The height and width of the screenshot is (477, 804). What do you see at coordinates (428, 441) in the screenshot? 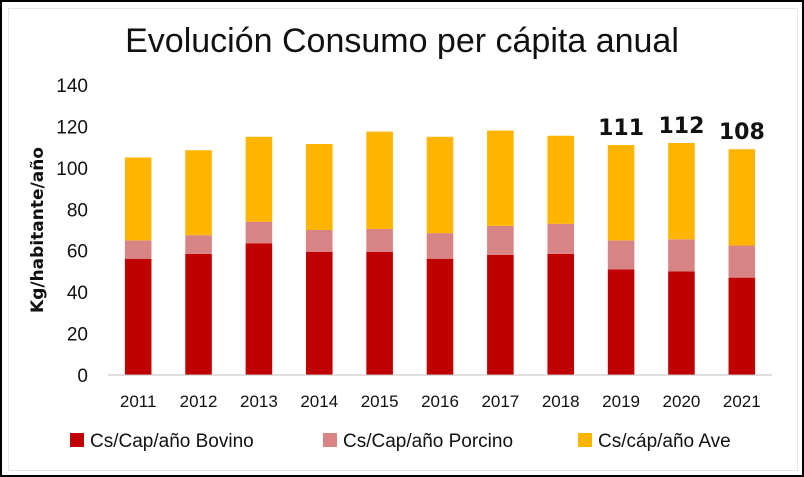
I see `legend-label: Cs/Cap/año Porcino` at bounding box center [428, 441].